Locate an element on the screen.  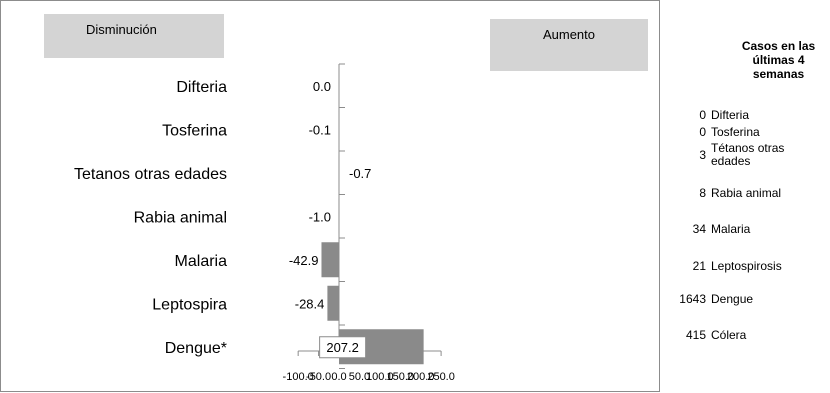
category-label: Rabia animal is located at coordinates (180, 217).